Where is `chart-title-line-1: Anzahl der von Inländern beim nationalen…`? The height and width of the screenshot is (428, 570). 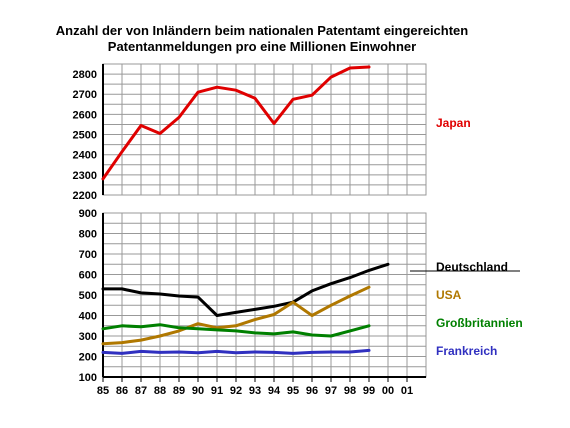 chart-title-line-1: Anzahl der von Inländern beim nationalen… is located at coordinates (262, 30).